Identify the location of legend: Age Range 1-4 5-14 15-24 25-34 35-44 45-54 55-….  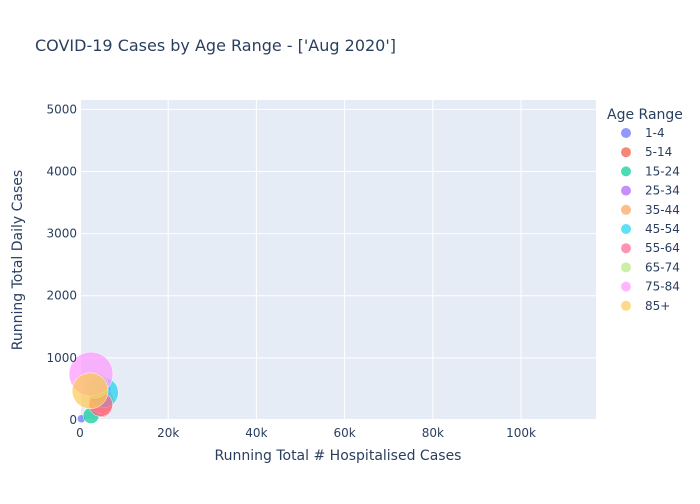
(645, 210).